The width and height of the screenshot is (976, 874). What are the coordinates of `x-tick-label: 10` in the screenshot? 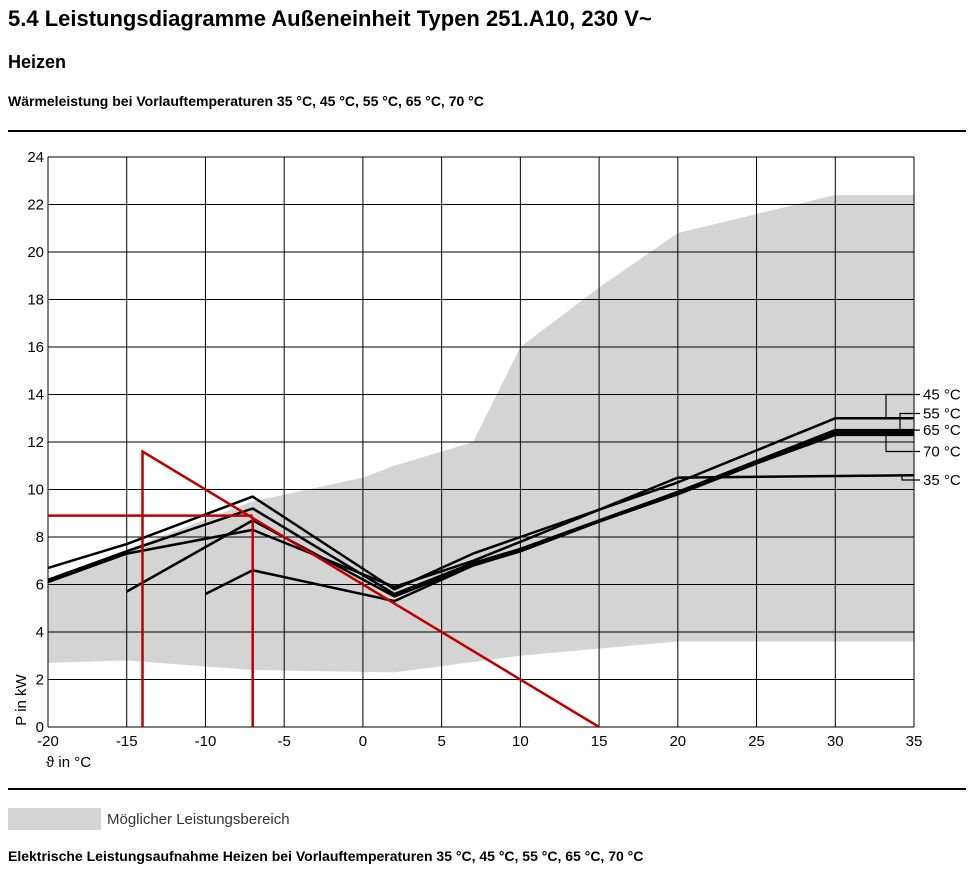 It's located at (520, 741).